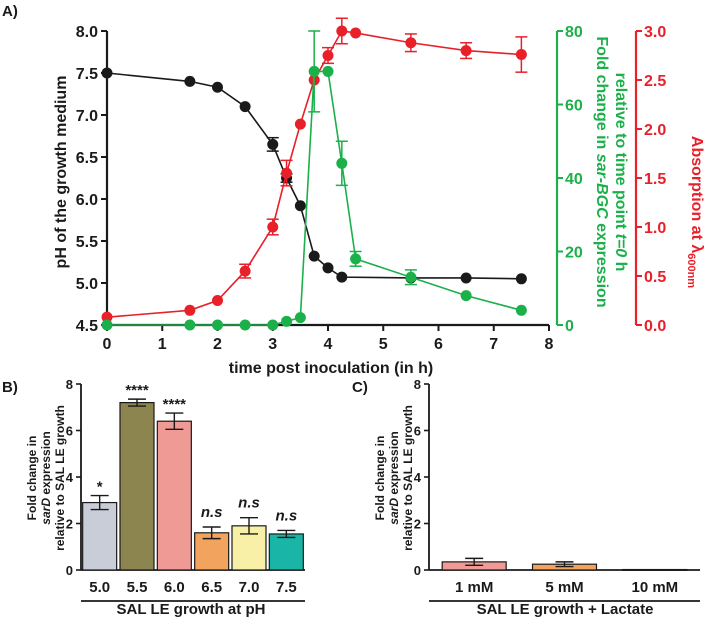  What do you see at coordinates (438, 344) in the screenshot?
I see `time-axis-tick-label: 6` at bounding box center [438, 344].